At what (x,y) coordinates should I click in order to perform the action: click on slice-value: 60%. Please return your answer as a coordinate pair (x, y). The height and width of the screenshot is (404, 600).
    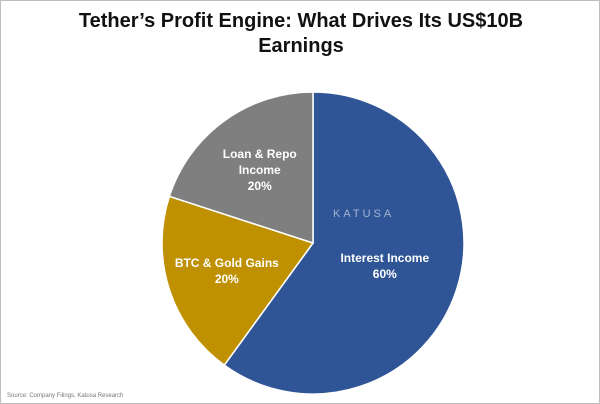
    Looking at the image, I should click on (384, 274).